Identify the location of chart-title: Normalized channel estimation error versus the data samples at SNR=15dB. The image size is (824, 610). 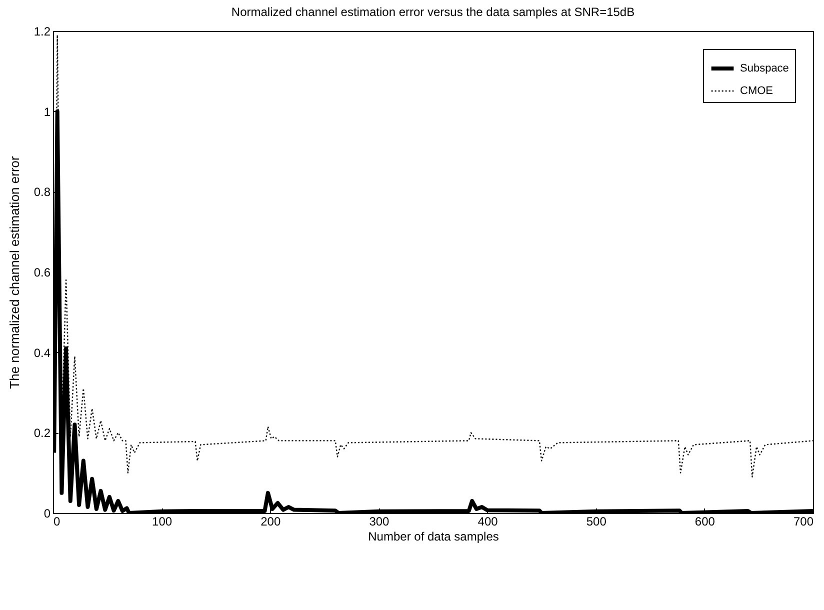
(433, 12).